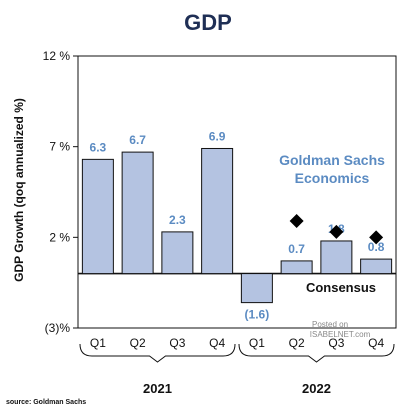 Image resolution: width=416 pixels, height=415 pixels. What do you see at coordinates (59, 237) in the screenshot?
I see `y-tick-label: 2 %` at bounding box center [59, 237].